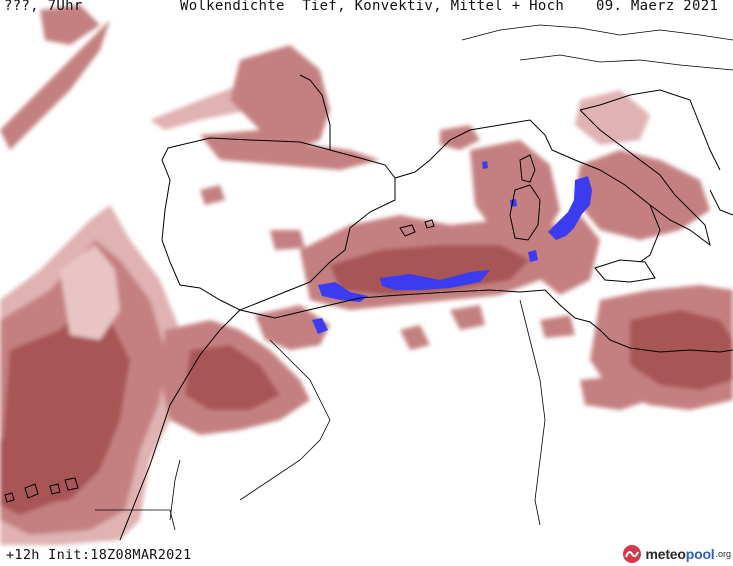  Describe the element at coordinates (452, 247) in the screenshot. I see `convective-cloud-layer` at that location.